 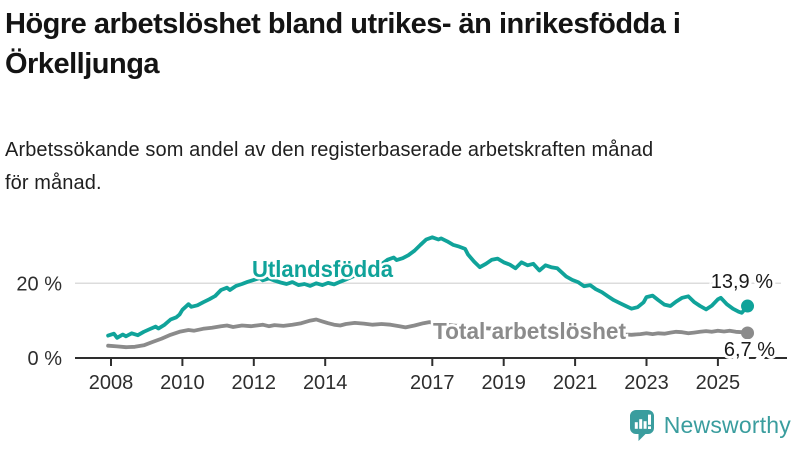 What do you see at coordinates (322, 269) in the screenshot?
I see `series-label-utlandsfodda: Utlandsfödda` at bounding box center [322, 269].